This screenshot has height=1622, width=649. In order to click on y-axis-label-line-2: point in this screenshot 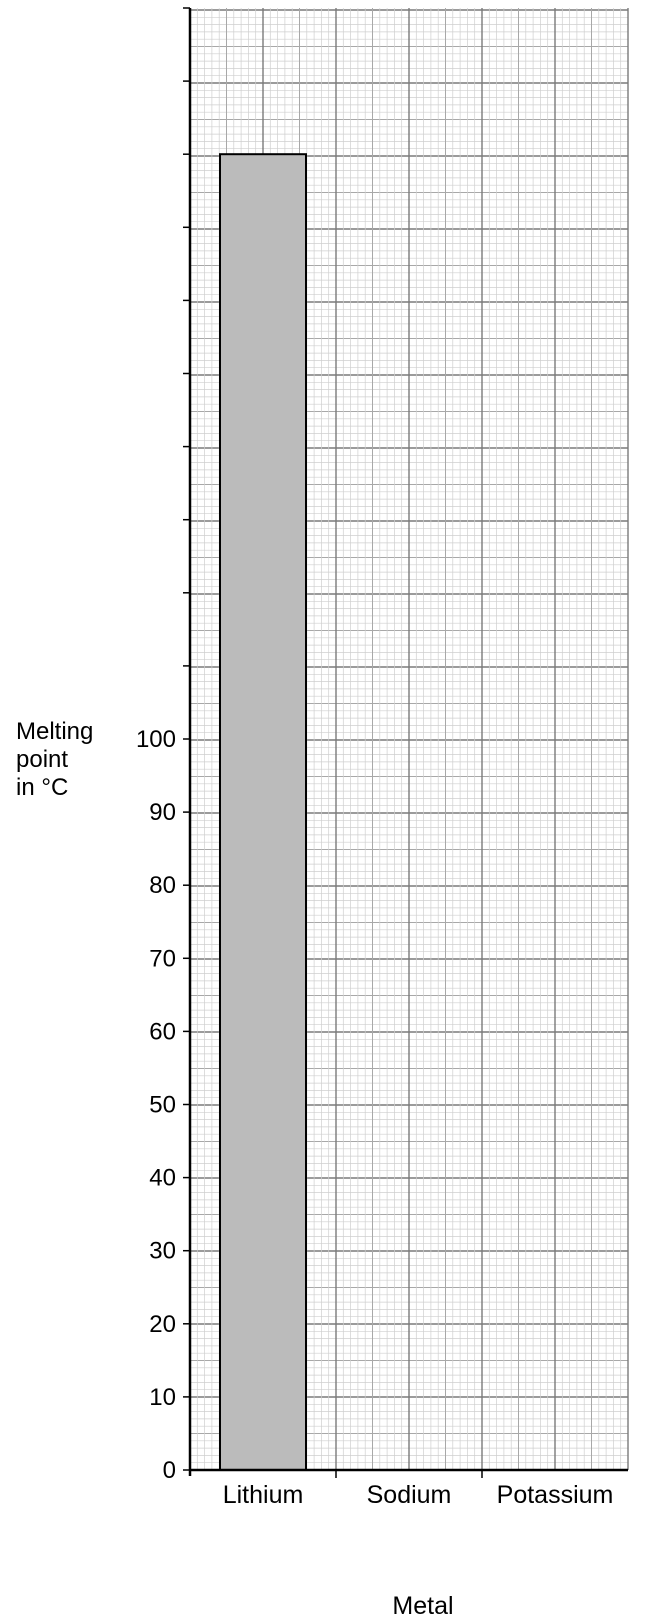, I will do `click(42, 759)`.